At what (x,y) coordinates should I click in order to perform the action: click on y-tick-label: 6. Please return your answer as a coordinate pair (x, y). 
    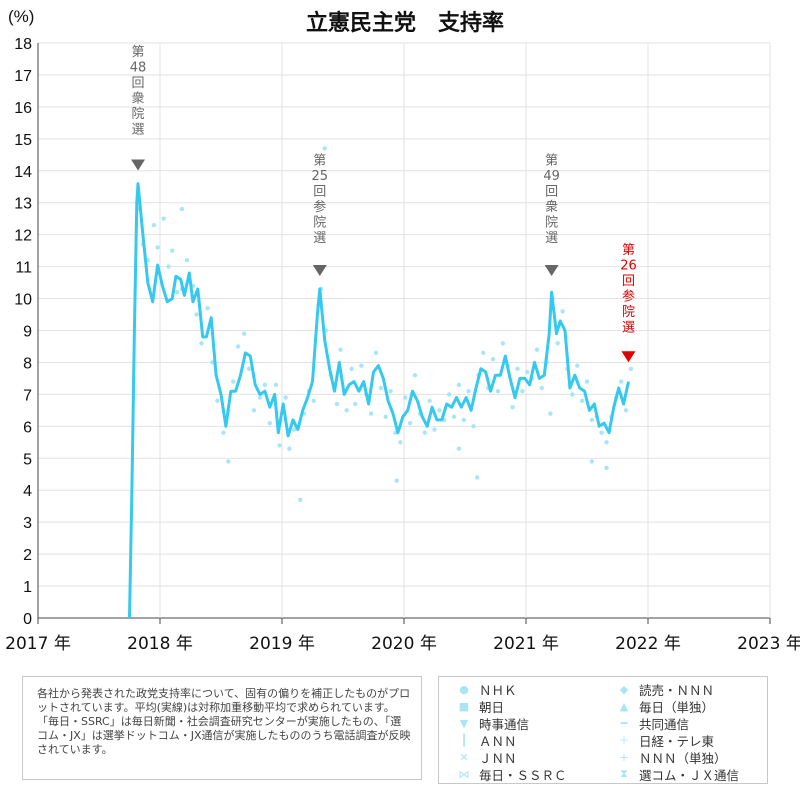
    Looking at the image, I should click on (27, 427).